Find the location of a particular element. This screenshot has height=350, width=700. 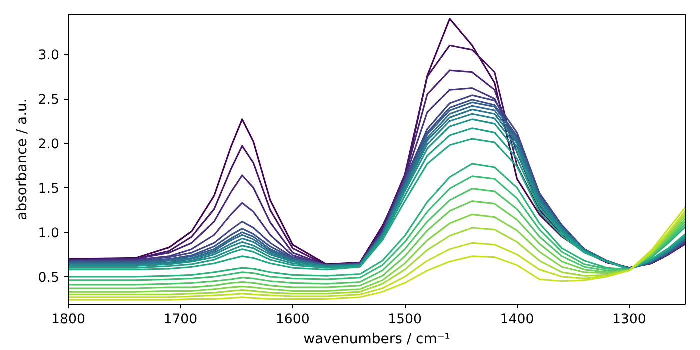

x-tick-label: 1800 is located at coordinates (69, 320).